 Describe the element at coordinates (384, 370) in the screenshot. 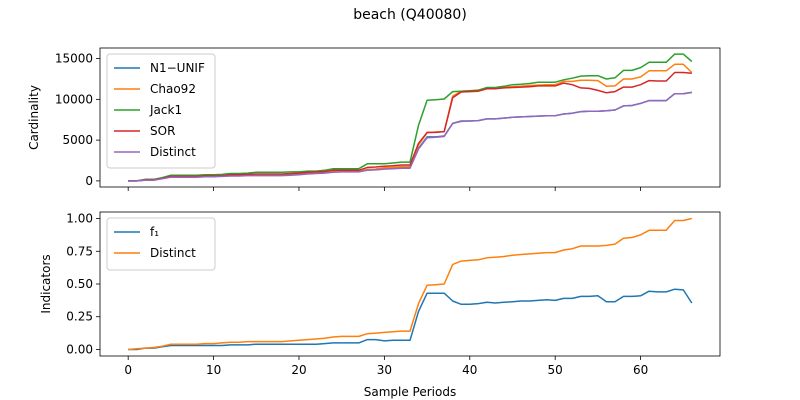

I see `x-tick-label: 30` at that location.